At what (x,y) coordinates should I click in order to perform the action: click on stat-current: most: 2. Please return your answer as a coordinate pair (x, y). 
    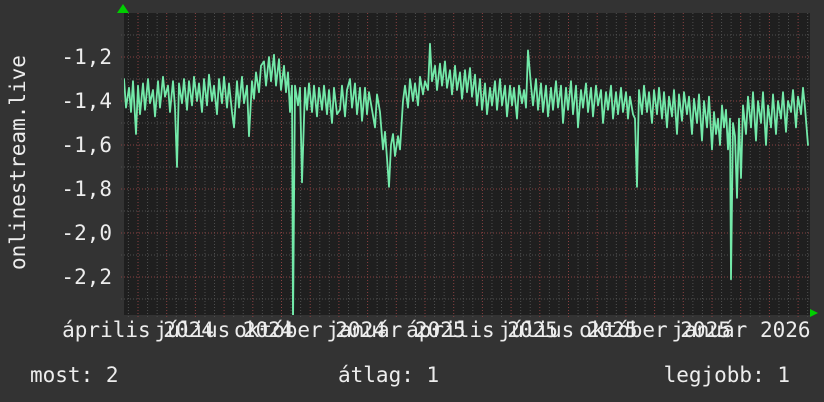
    Looking at the image, I should click on (74, 375).